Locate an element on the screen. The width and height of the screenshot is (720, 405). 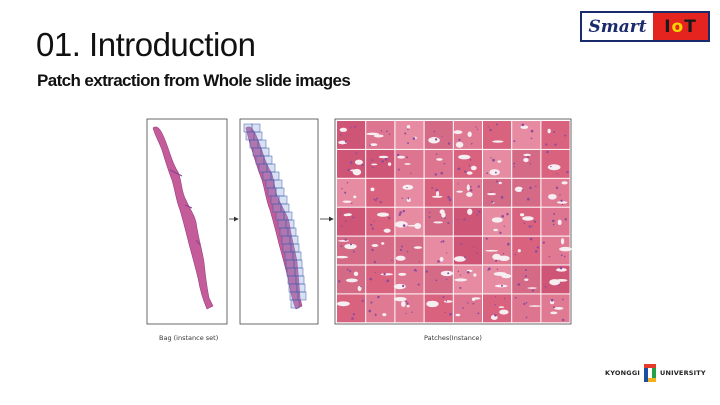
univ-left-text: KYONGGI is located at coordinates (622, 373).